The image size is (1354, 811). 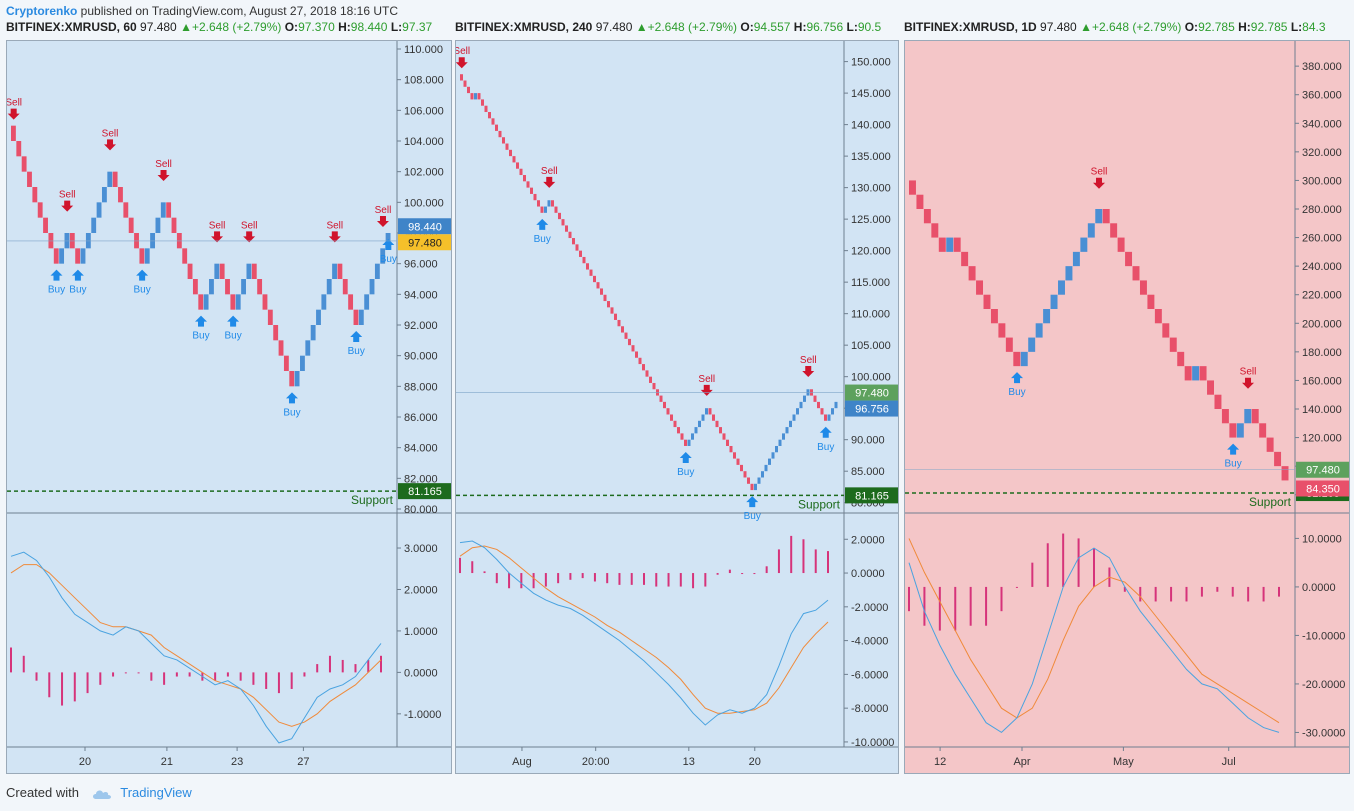 I want to click on macd-signal-line, so click(x=1094, y=631).